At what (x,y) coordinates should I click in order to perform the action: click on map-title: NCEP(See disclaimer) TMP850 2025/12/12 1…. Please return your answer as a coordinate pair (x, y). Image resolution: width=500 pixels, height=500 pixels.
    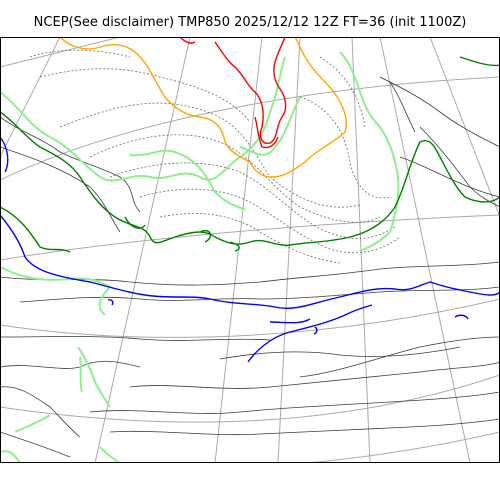
    Looking at the image, I should click on (250, 22).